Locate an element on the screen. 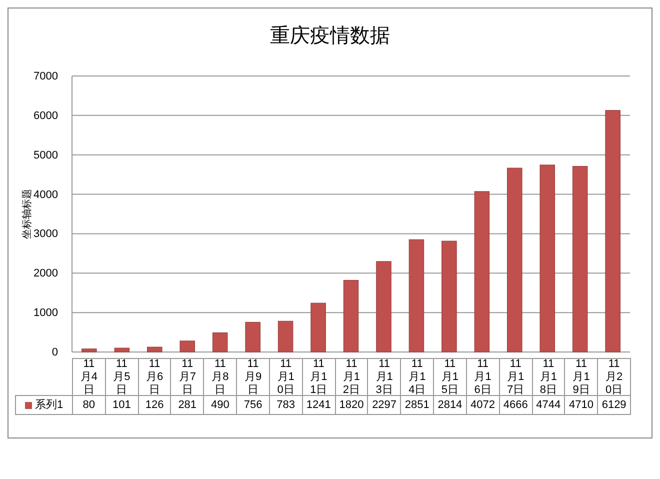 The height and width of the screenshot is (479, 660). y-tick-label: 7000 is located at coordinates (46, 76).